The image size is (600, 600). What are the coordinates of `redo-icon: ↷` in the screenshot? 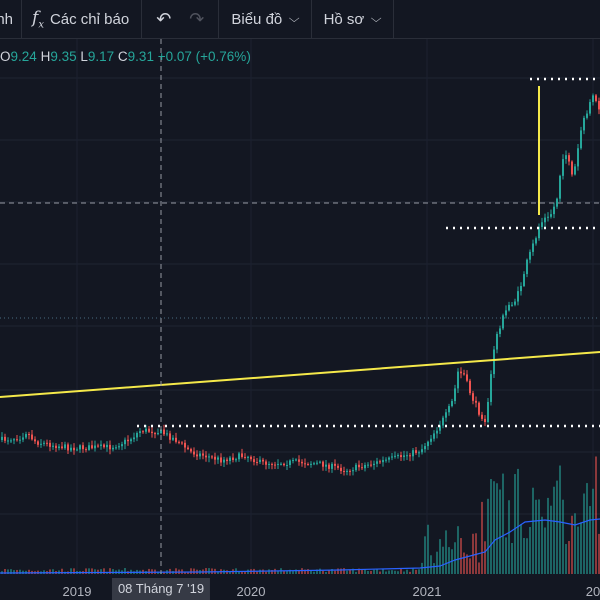 It's located at (197, 18).